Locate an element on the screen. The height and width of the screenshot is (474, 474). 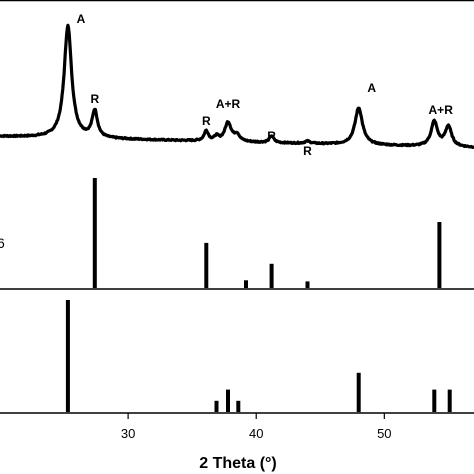
x-axis-title: 2 Theta (°) is located at coordinates (238, 463).